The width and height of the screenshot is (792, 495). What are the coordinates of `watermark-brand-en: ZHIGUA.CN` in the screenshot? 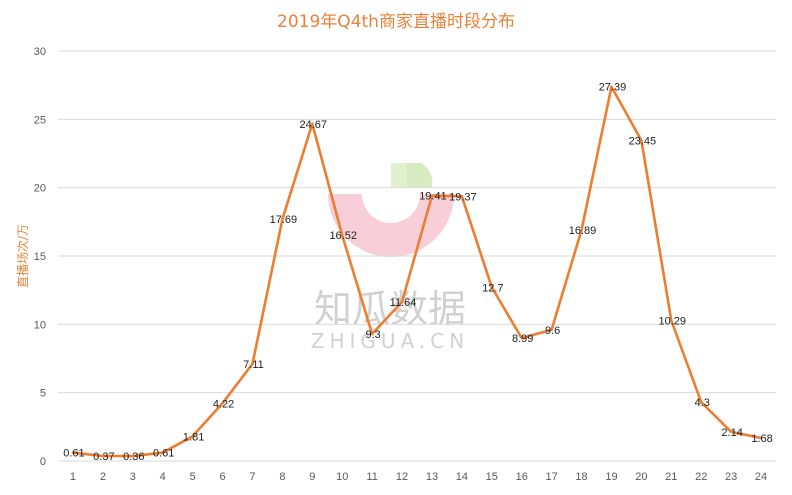 It's located at (390, 341).